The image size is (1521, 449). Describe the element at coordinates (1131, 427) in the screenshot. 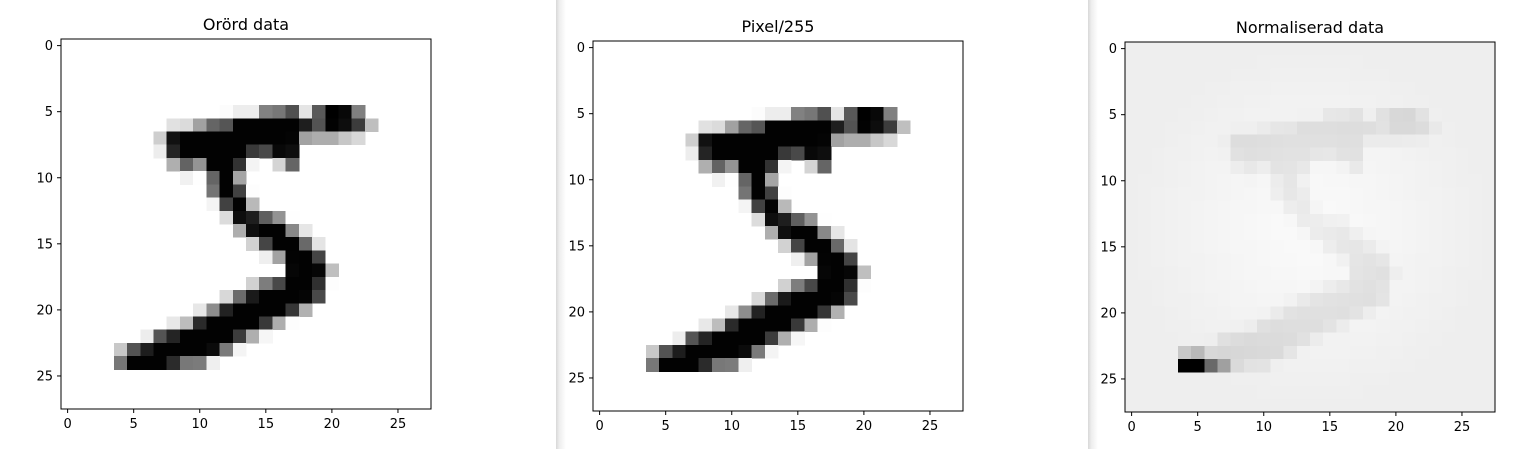

I see `x-tick-label: 0` at that location.